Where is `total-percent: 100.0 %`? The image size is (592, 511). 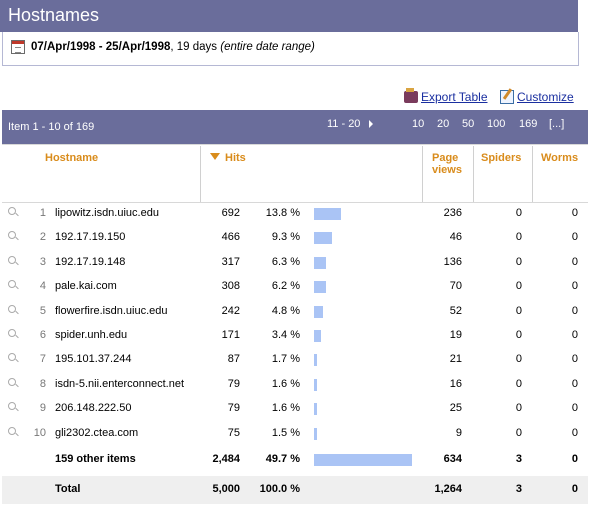
total-percent: 100.0 % is located at coordinates (279, 489).